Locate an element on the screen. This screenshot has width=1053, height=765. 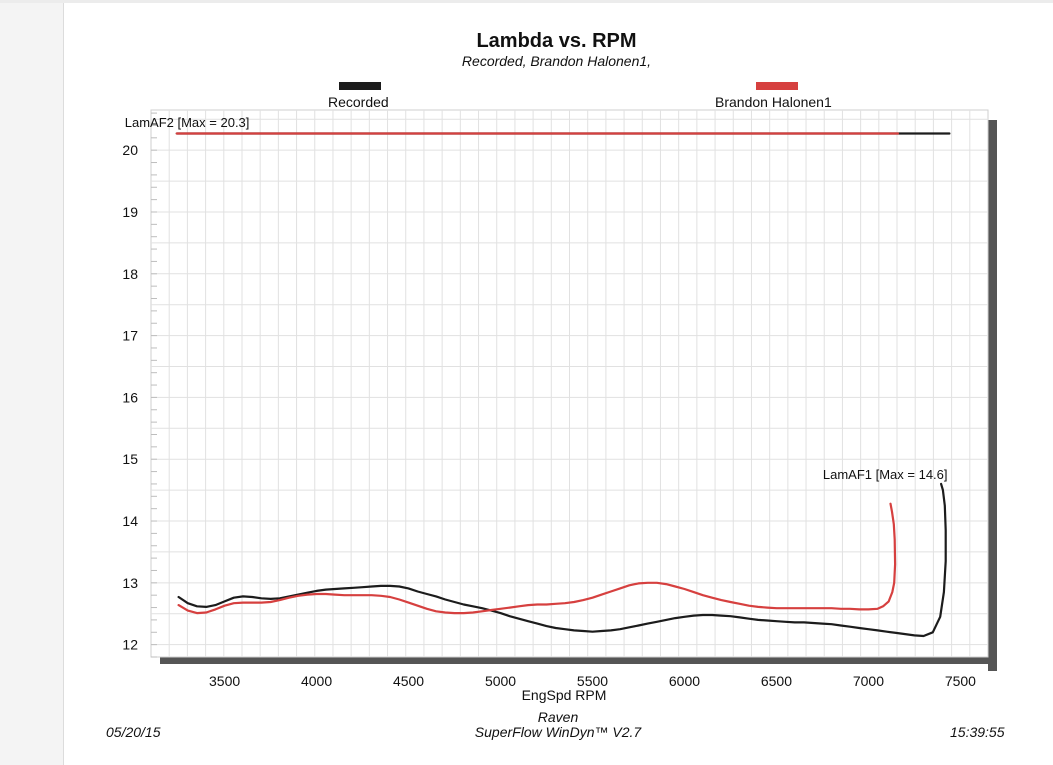
legend-label-brandon-halonen1: Brandon Halonen1 is located at coordinates (773, 102).